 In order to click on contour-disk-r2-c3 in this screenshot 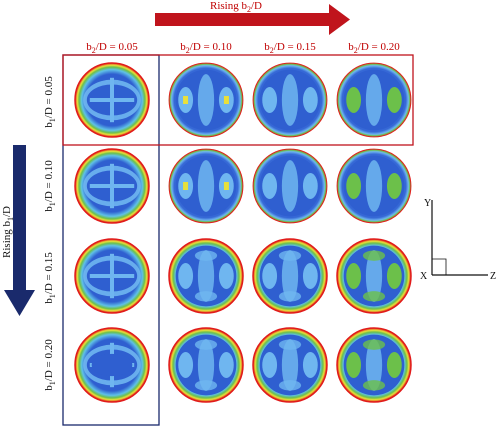, I will do `click(290, 186)`.